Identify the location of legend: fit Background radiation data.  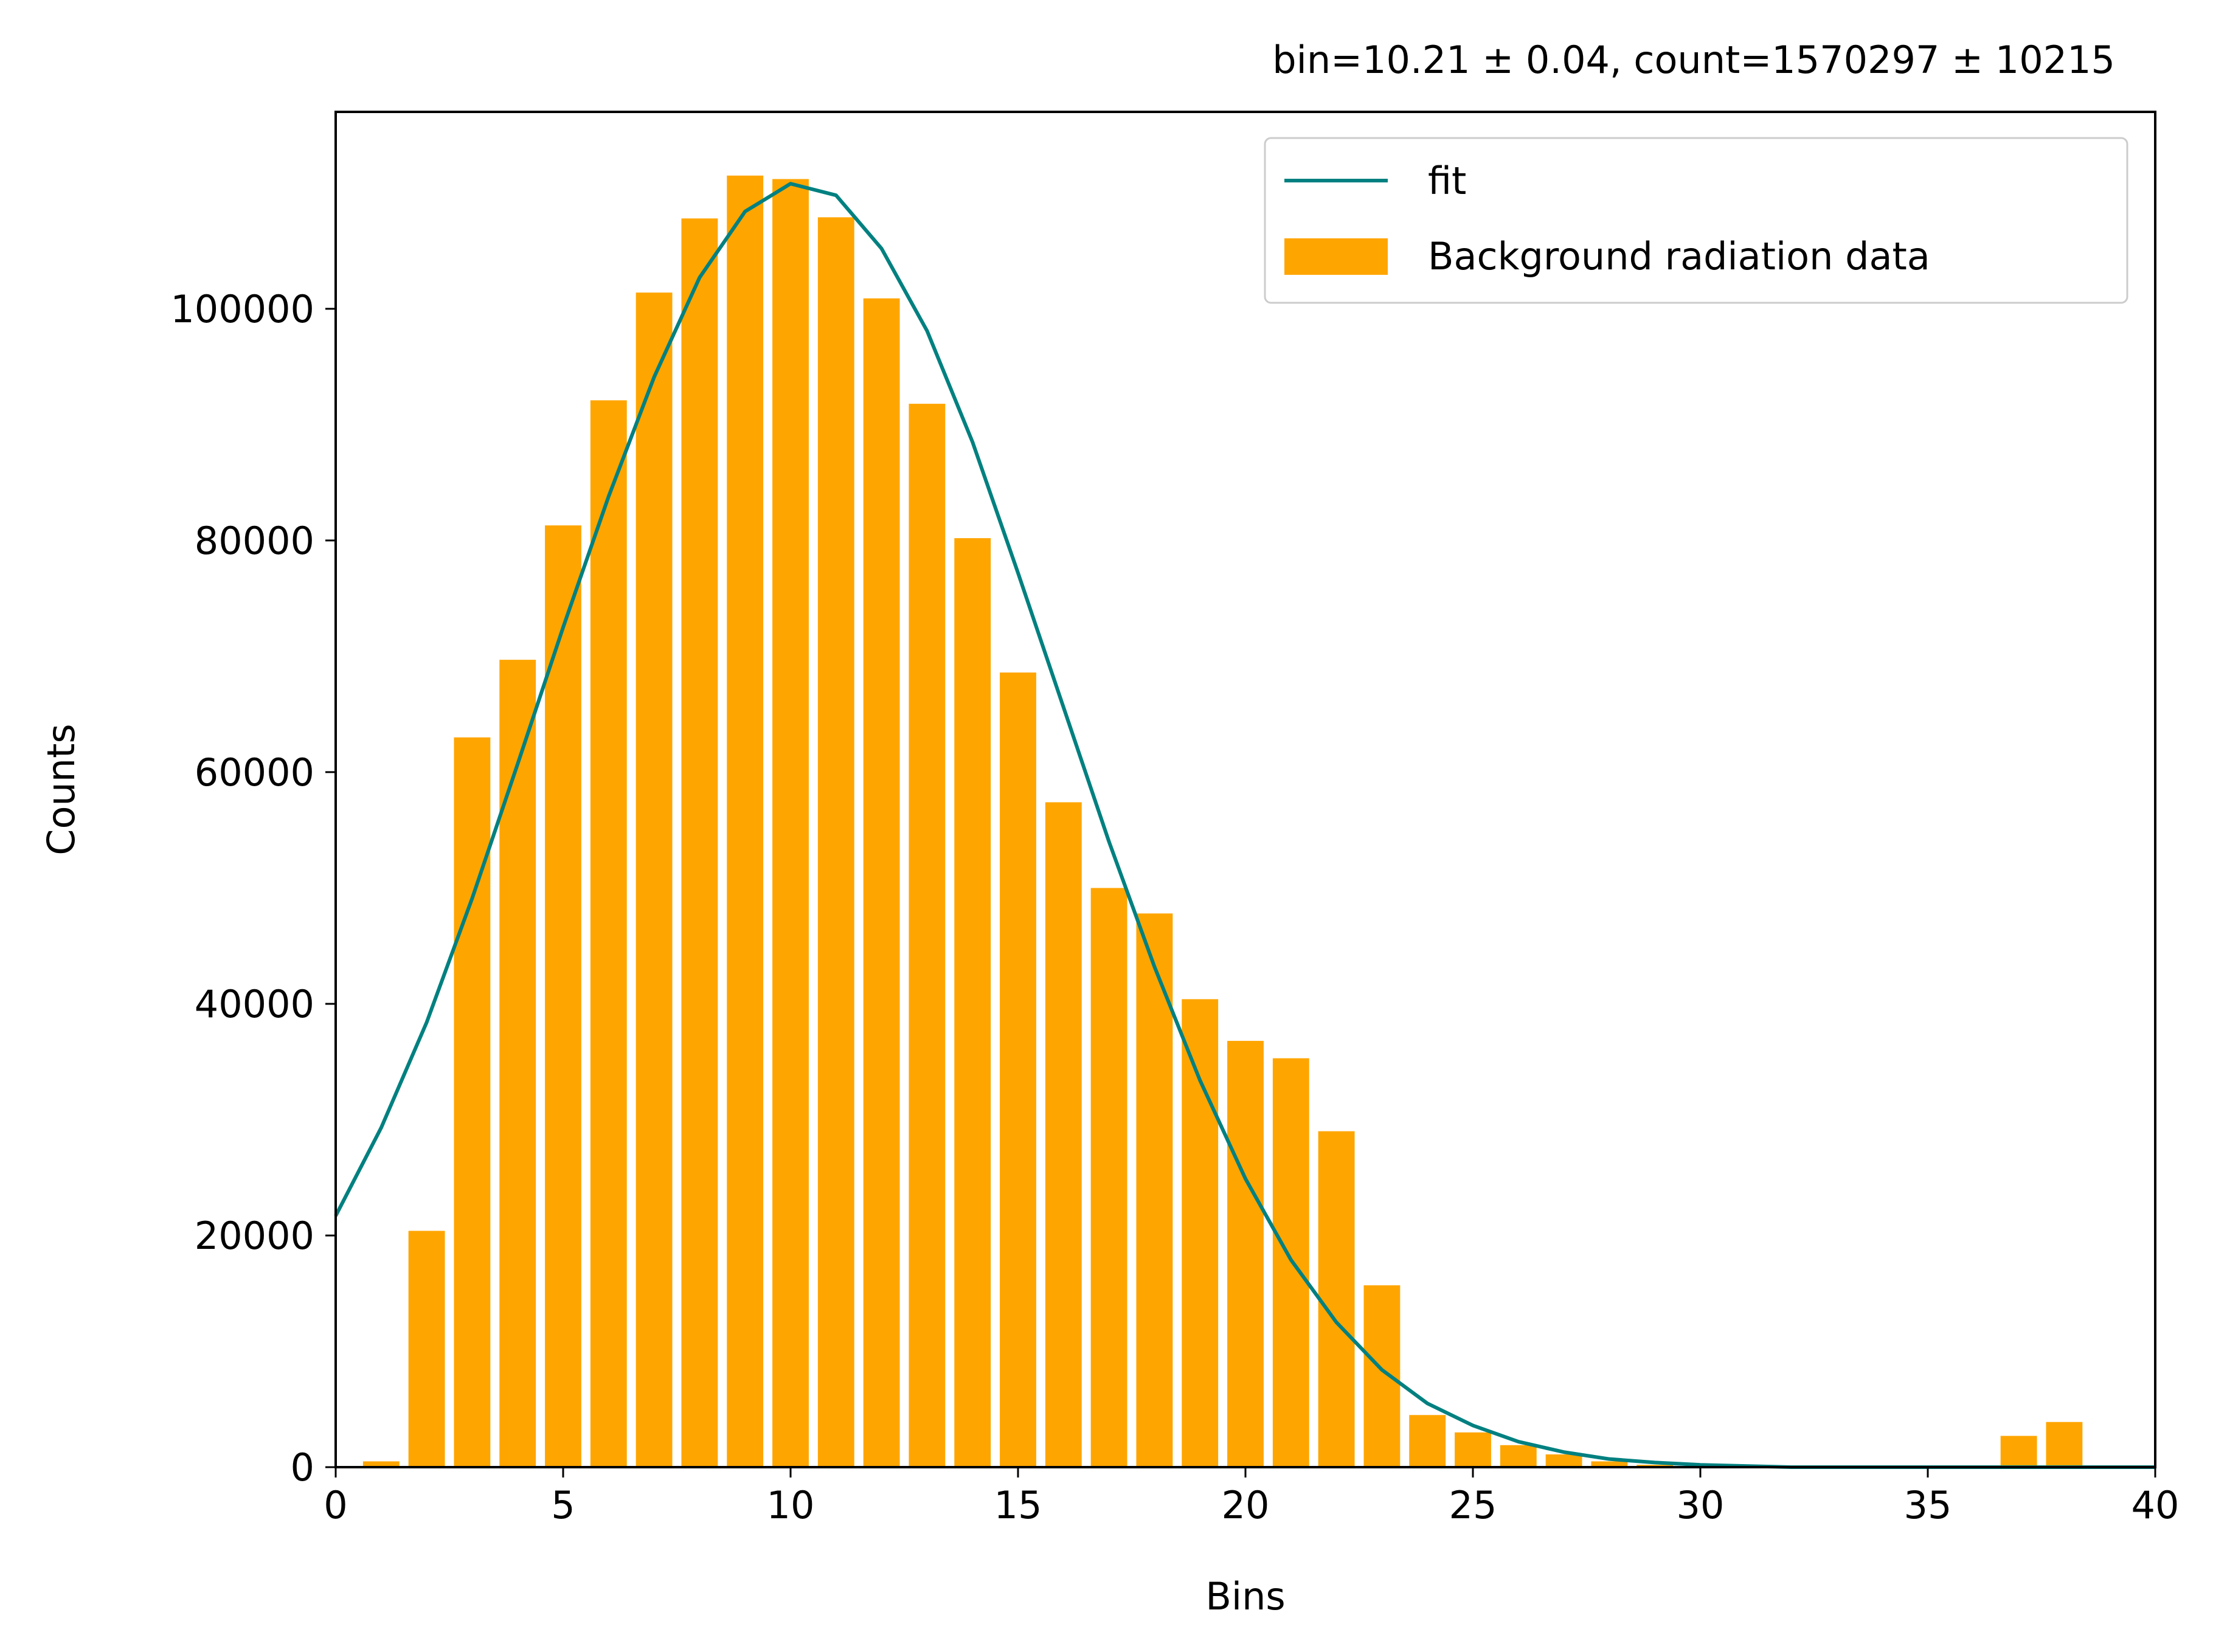
(1696, 220).